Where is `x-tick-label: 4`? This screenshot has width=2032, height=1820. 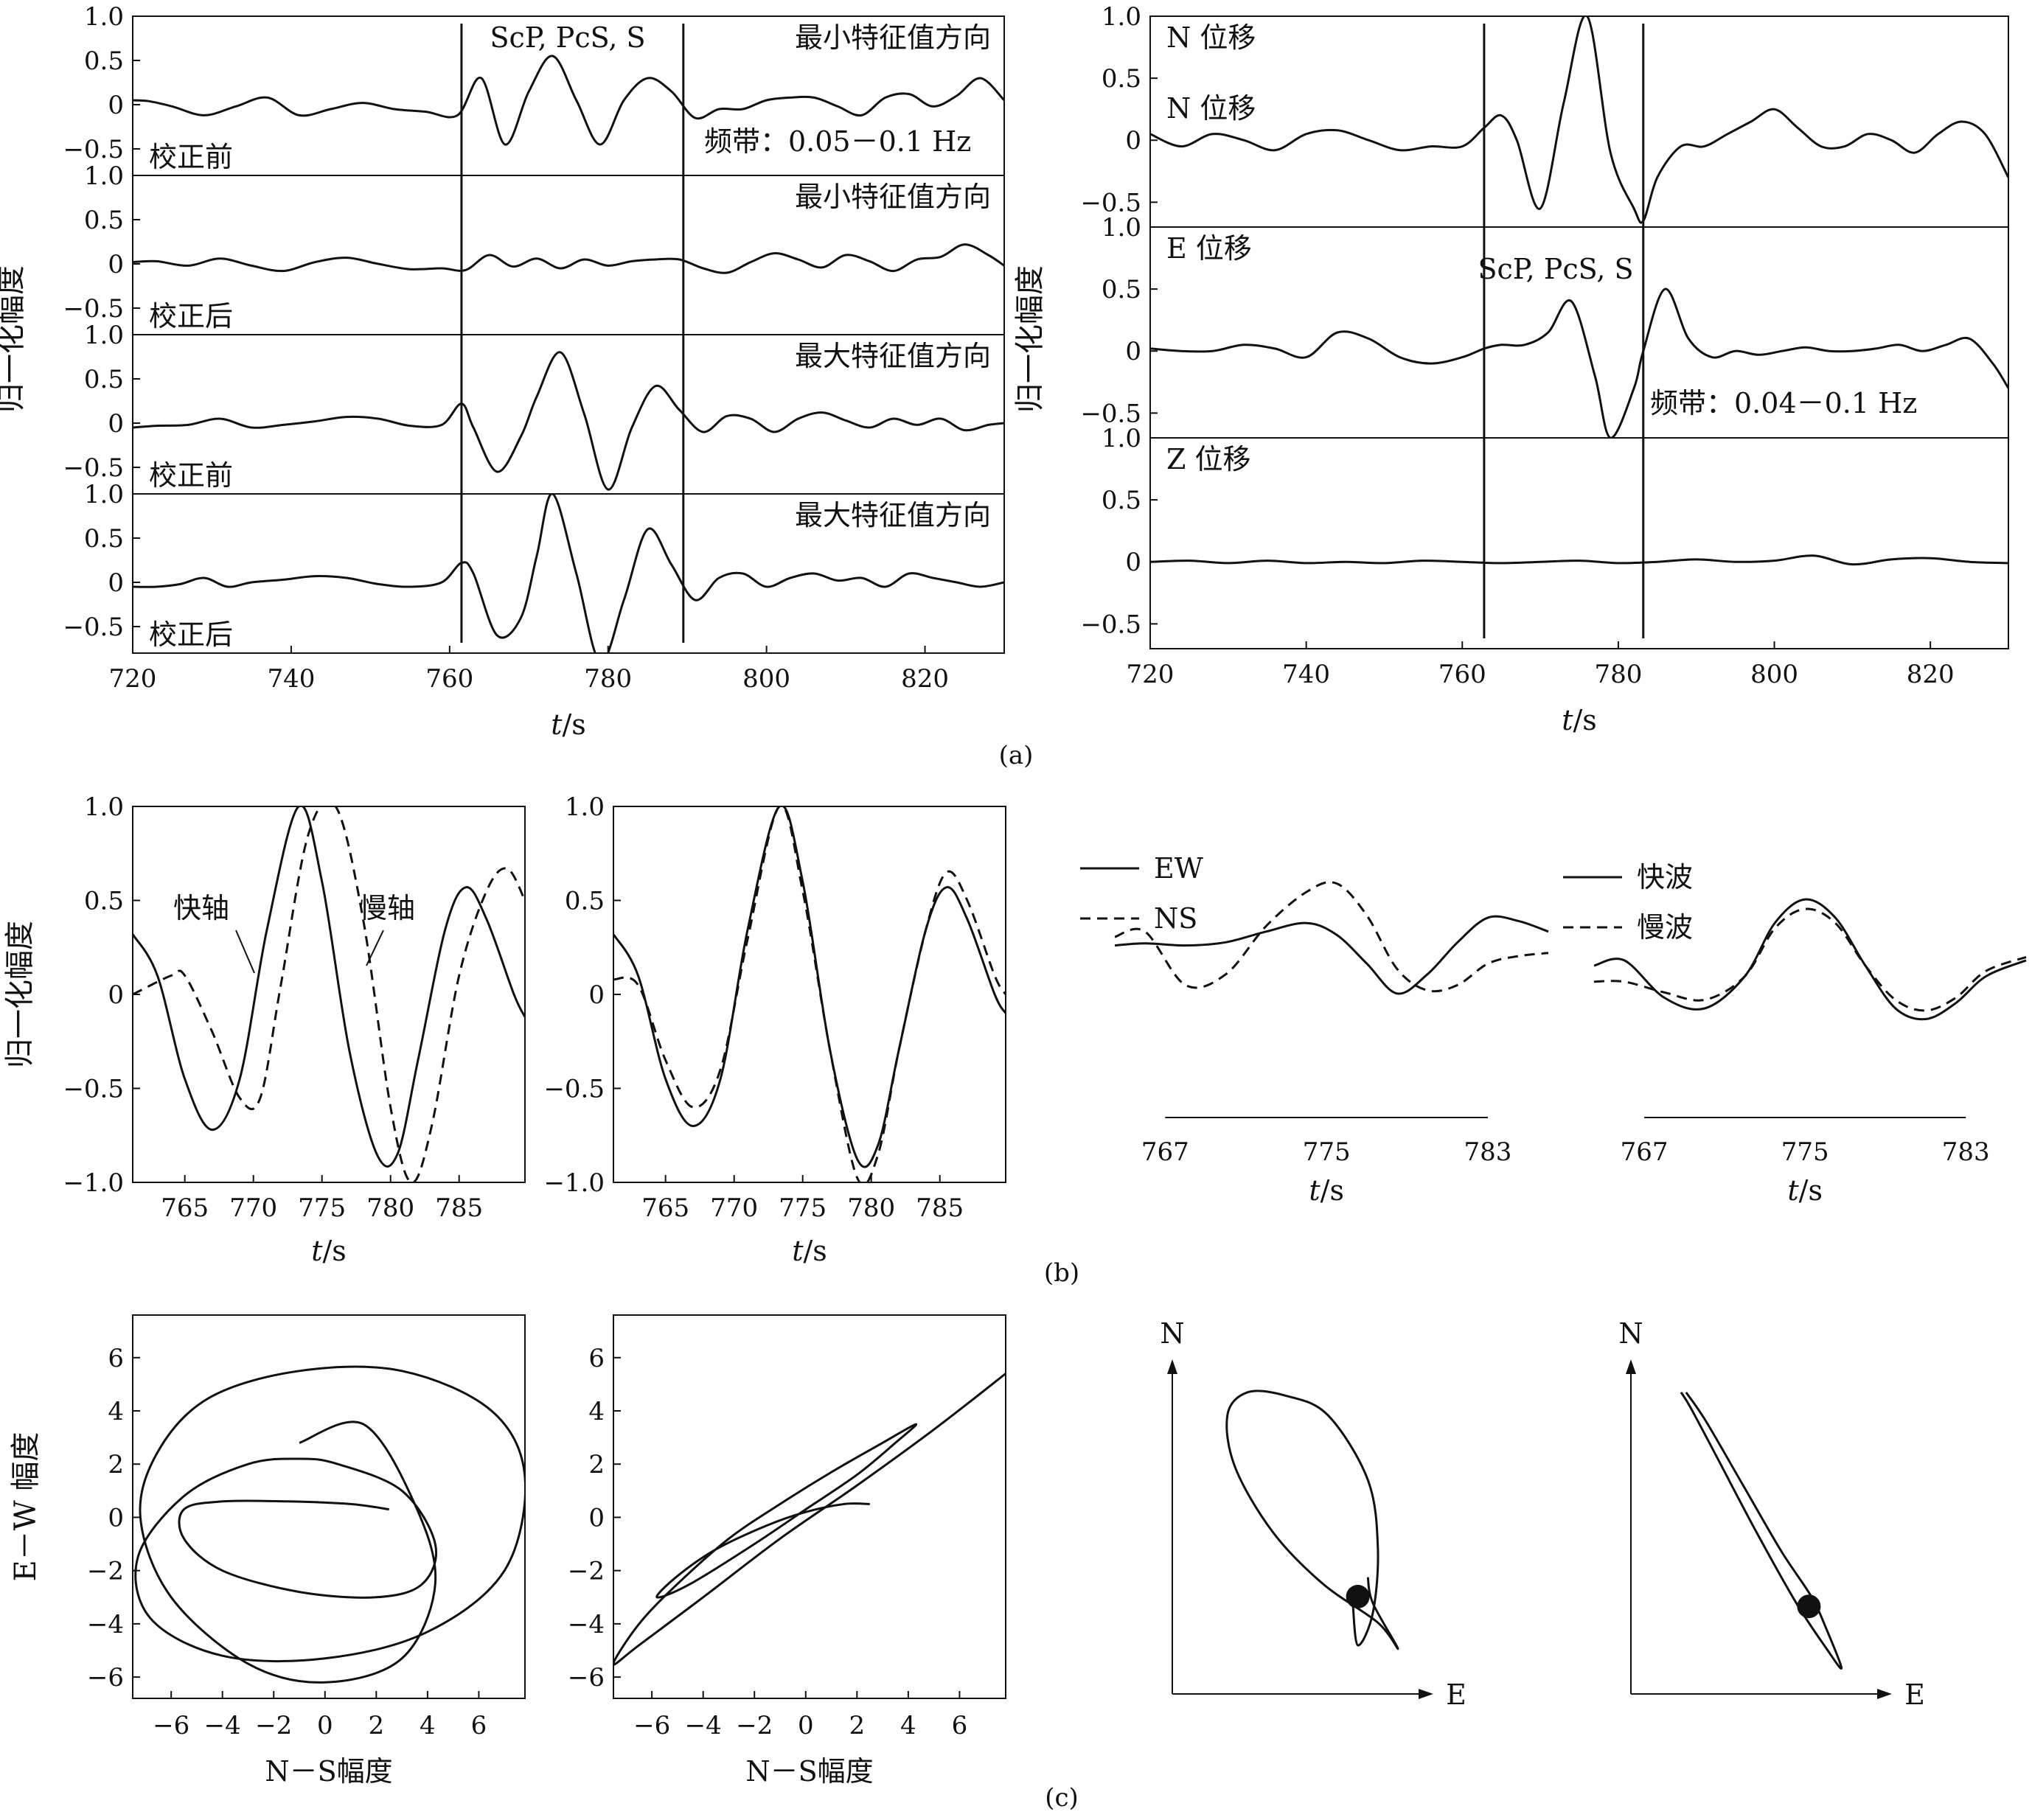
x-tick-label: 4 is located at coordinates (908, 1726).